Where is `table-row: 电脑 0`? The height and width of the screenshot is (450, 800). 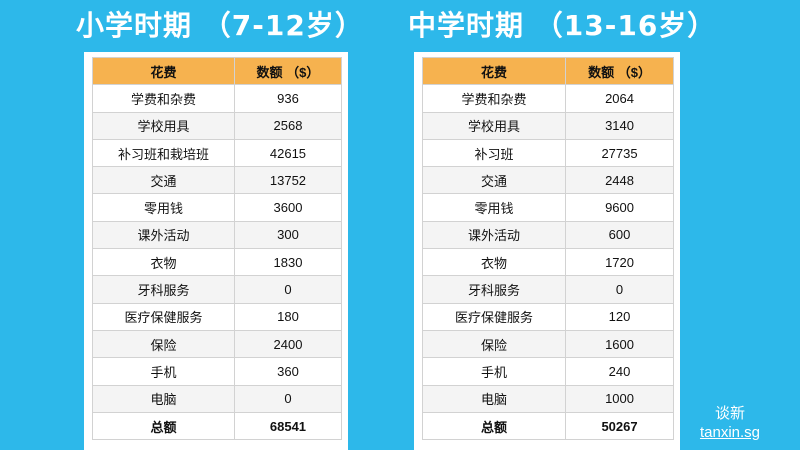
table-row: 电脑 0 is located at coordinates (217, 398).